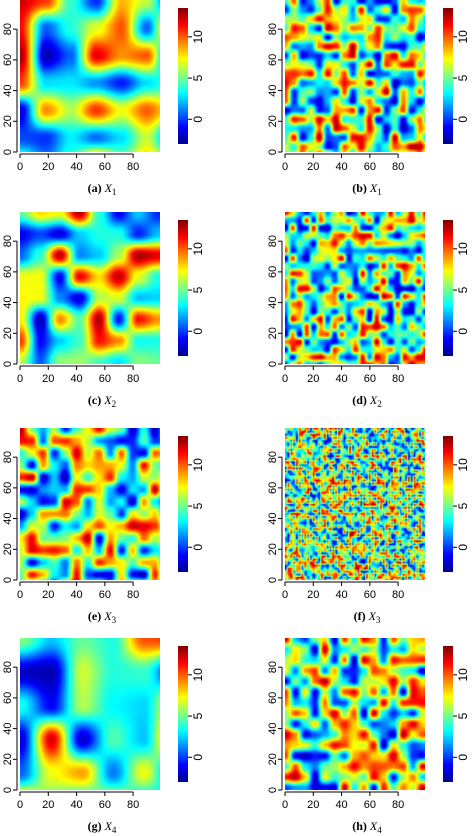  Describe the element at coordinates (102, 827) in the screenshot. I see `panel-caption: (g) X4` at that location.